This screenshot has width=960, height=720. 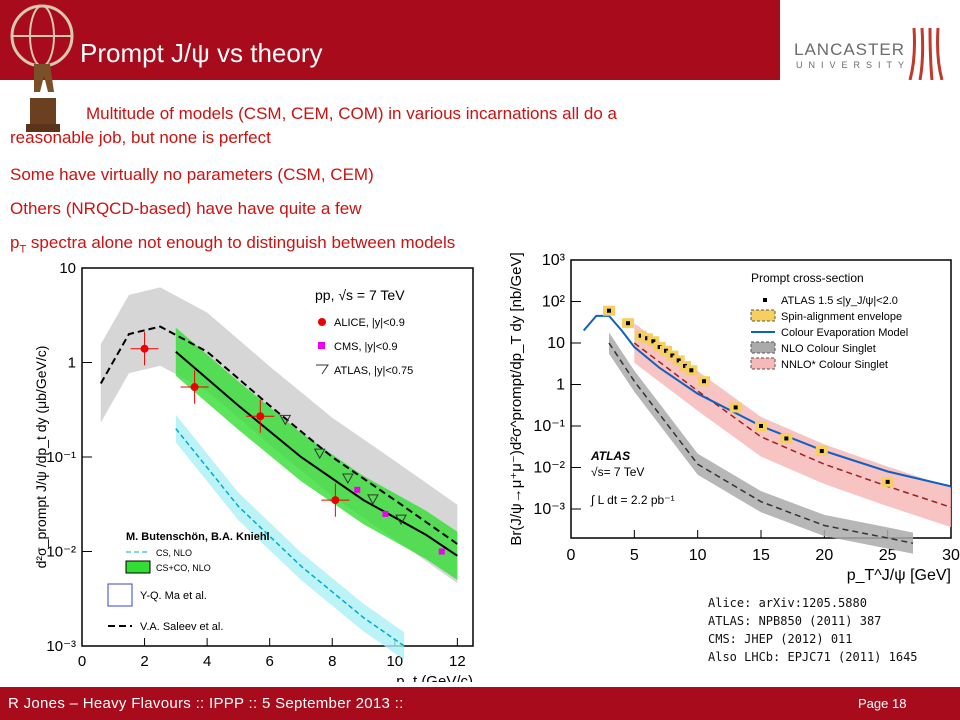 I want to click on reference-line: CMS: JHEP (2012) 011, so click(x=780, y=639).